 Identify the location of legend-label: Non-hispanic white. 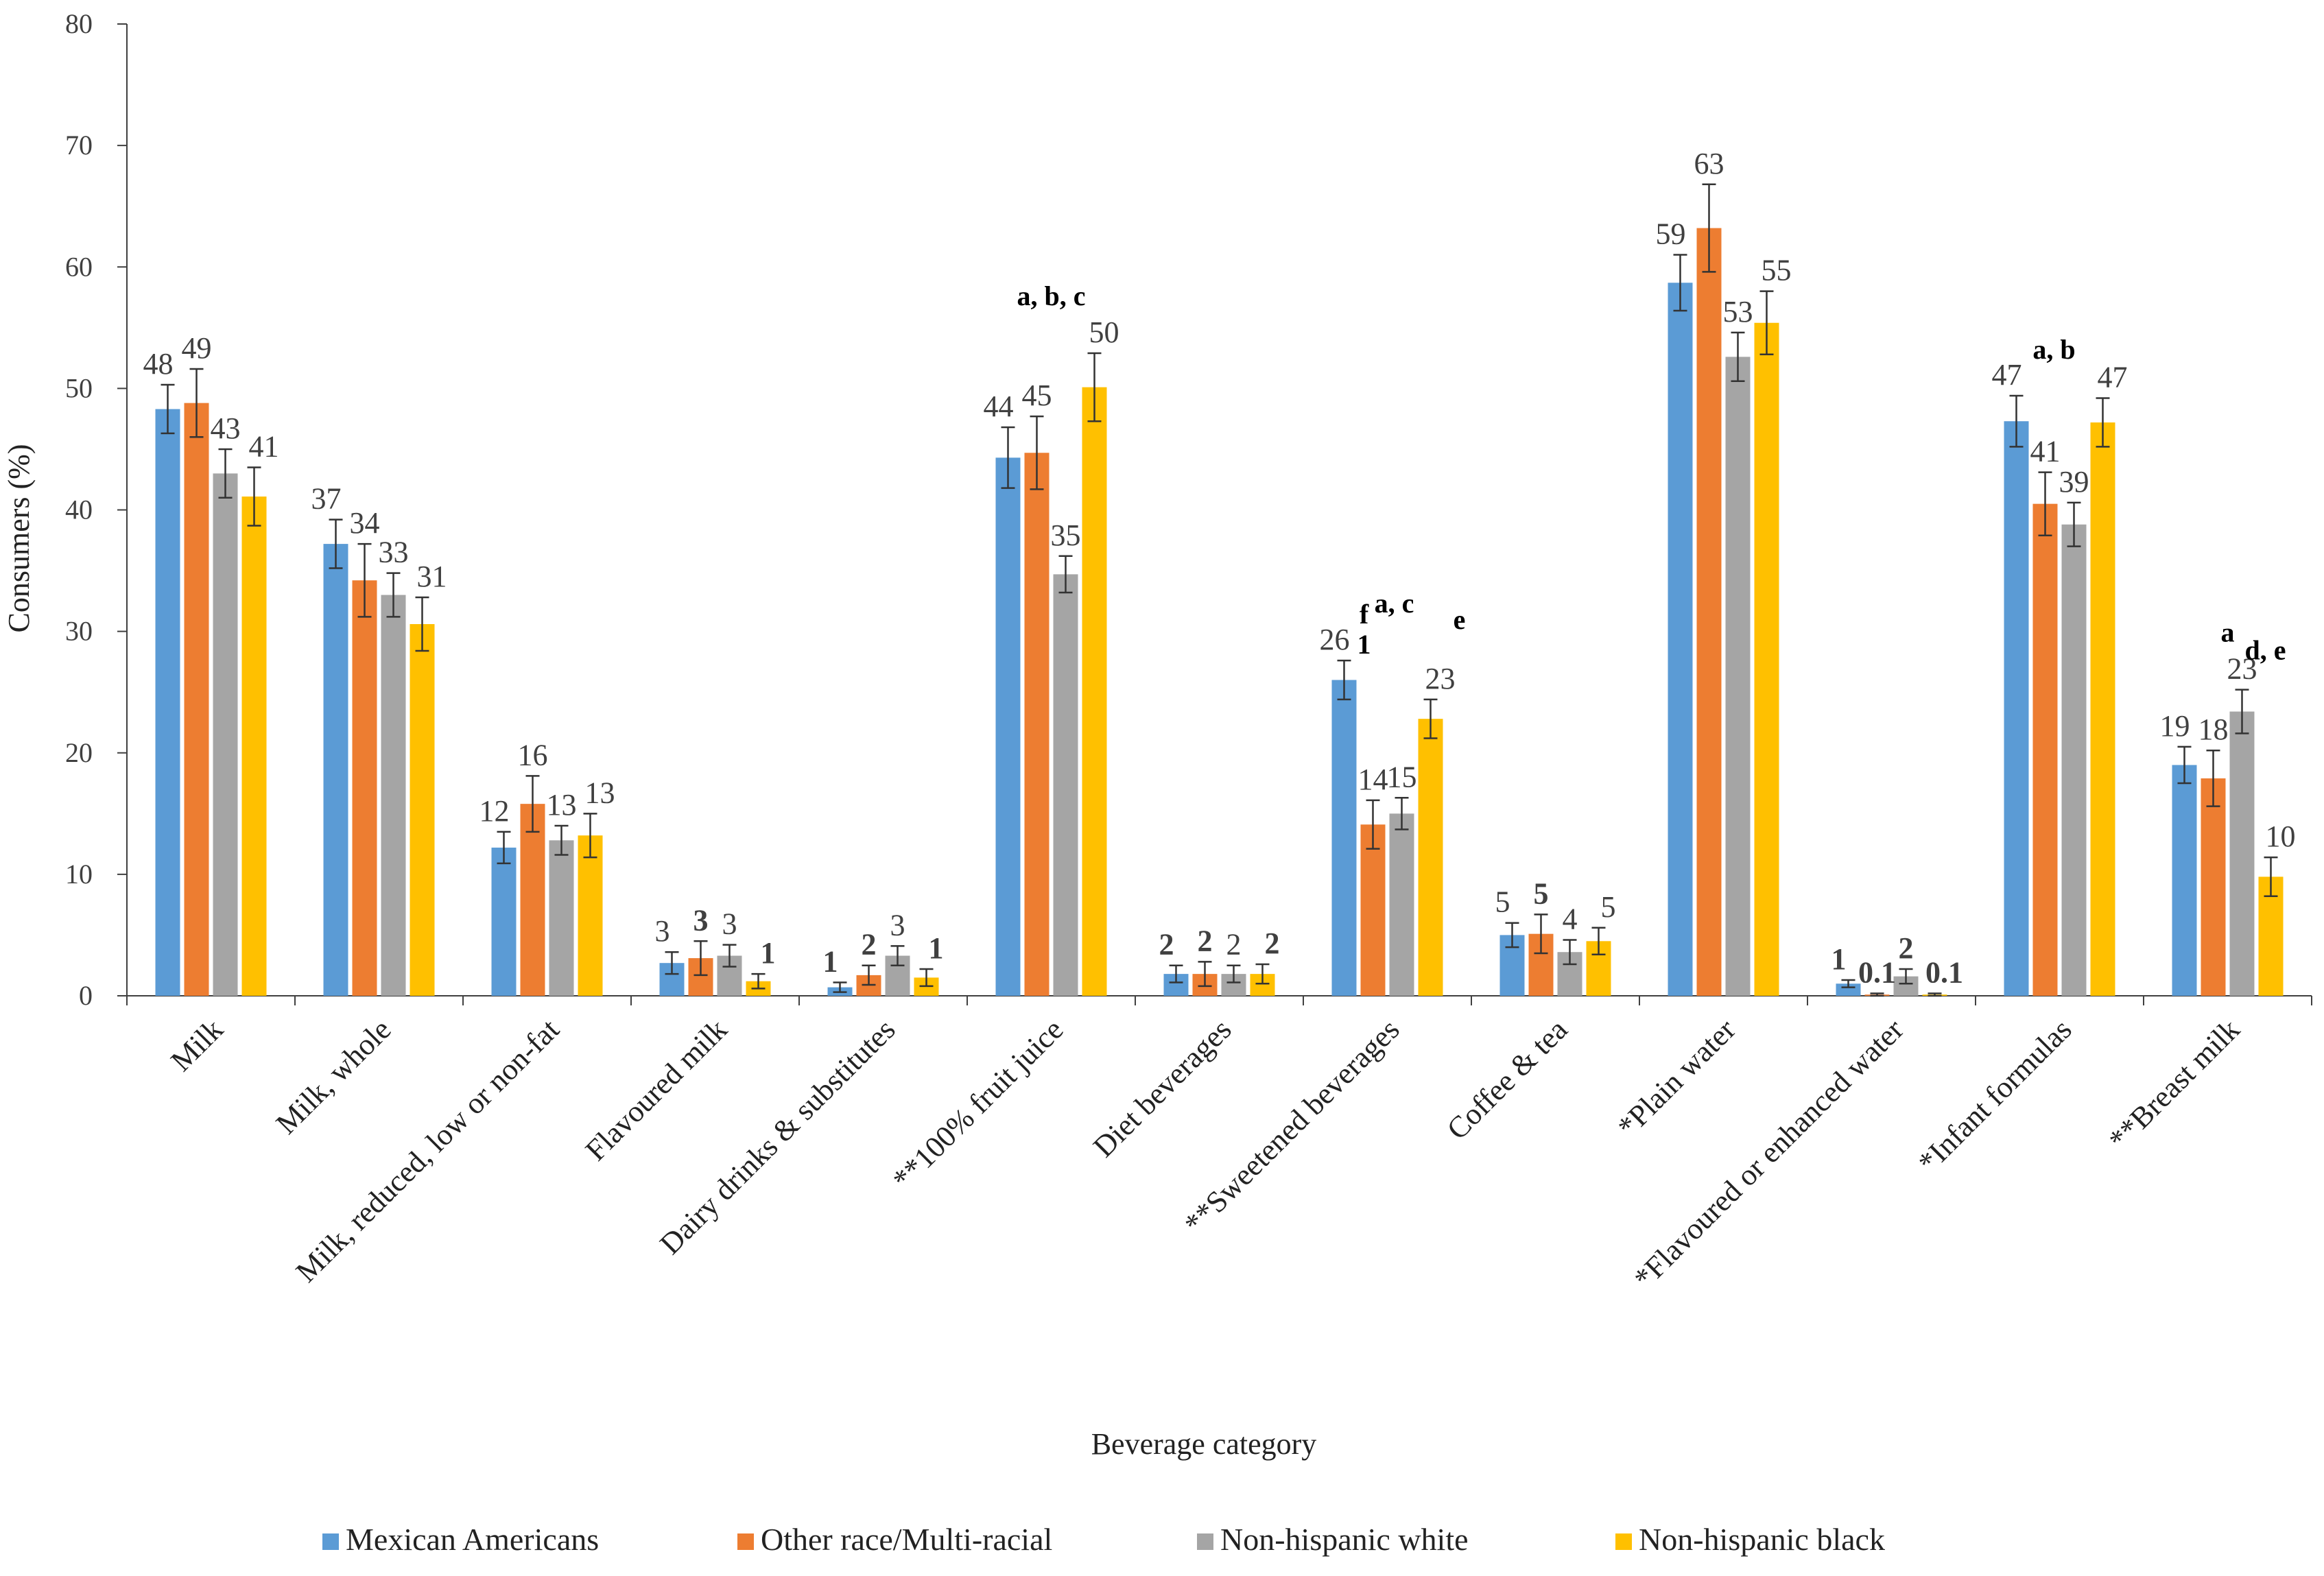
(1344, 1540).